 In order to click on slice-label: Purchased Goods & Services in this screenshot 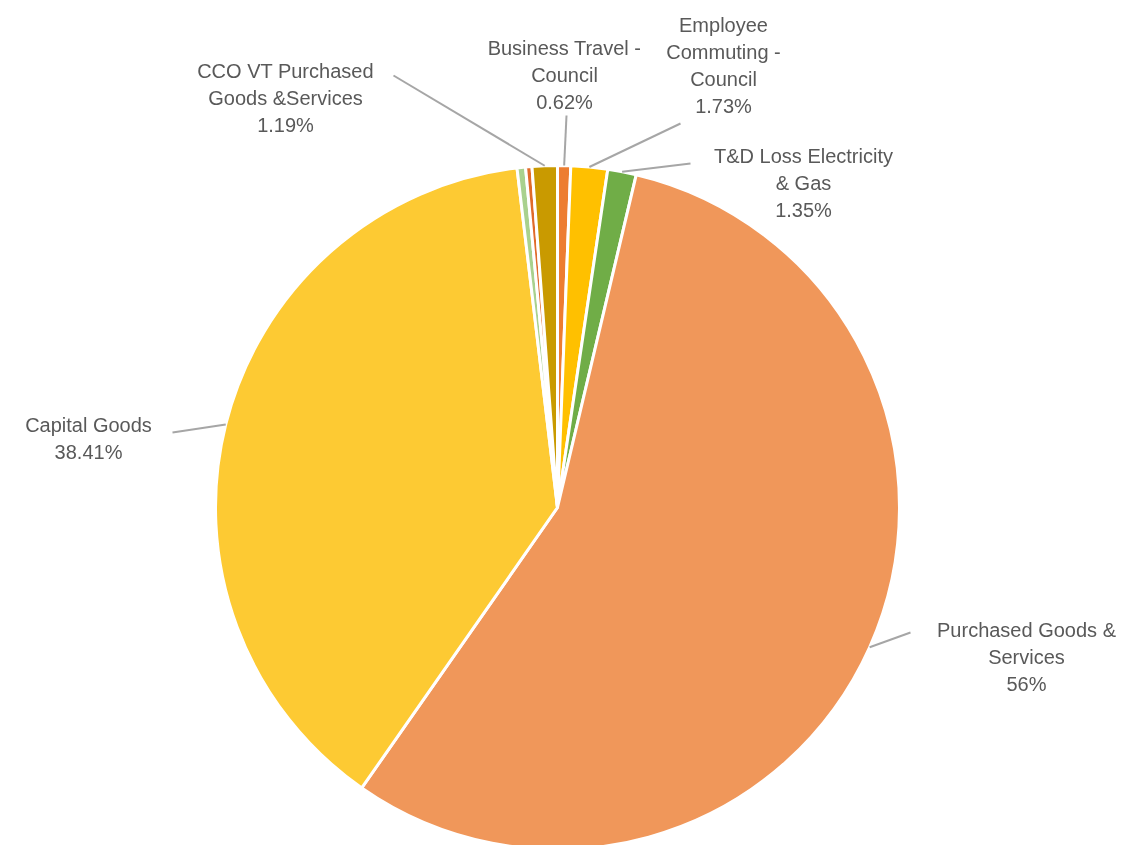, I will do `click(1027, 643)`.